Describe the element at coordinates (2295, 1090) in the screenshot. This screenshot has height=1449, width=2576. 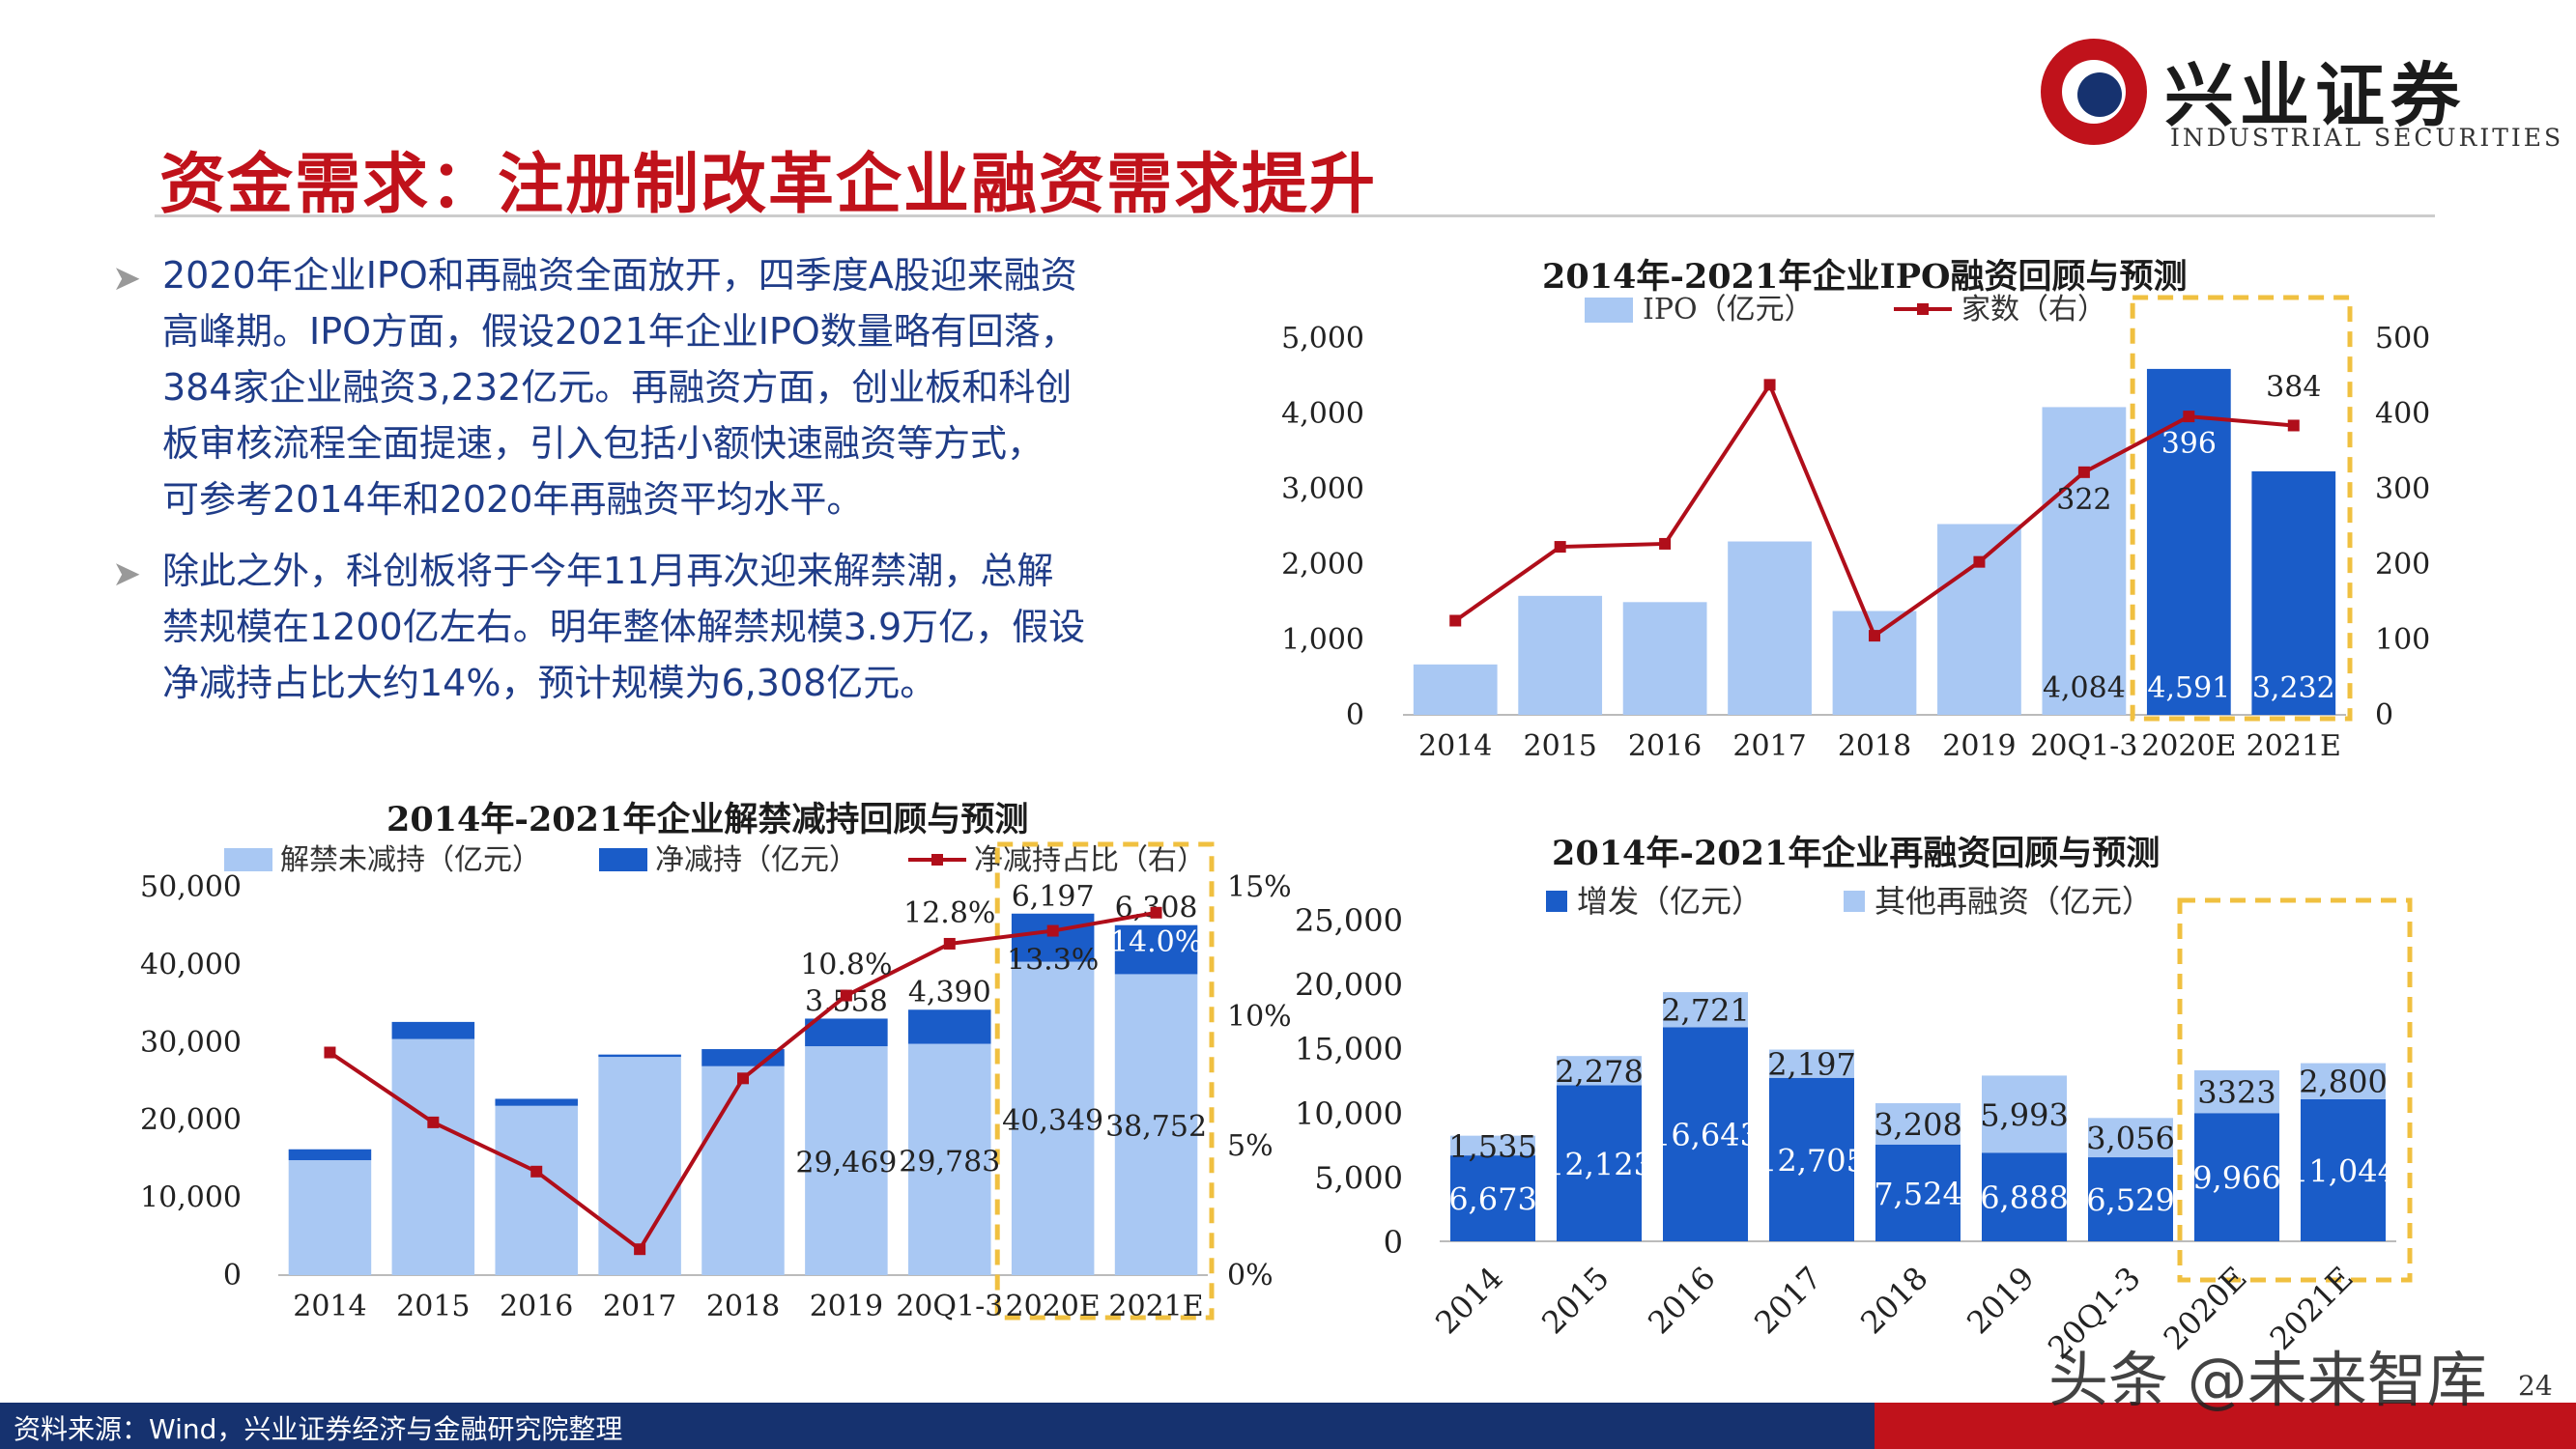
I see `highlight-box` at that location.